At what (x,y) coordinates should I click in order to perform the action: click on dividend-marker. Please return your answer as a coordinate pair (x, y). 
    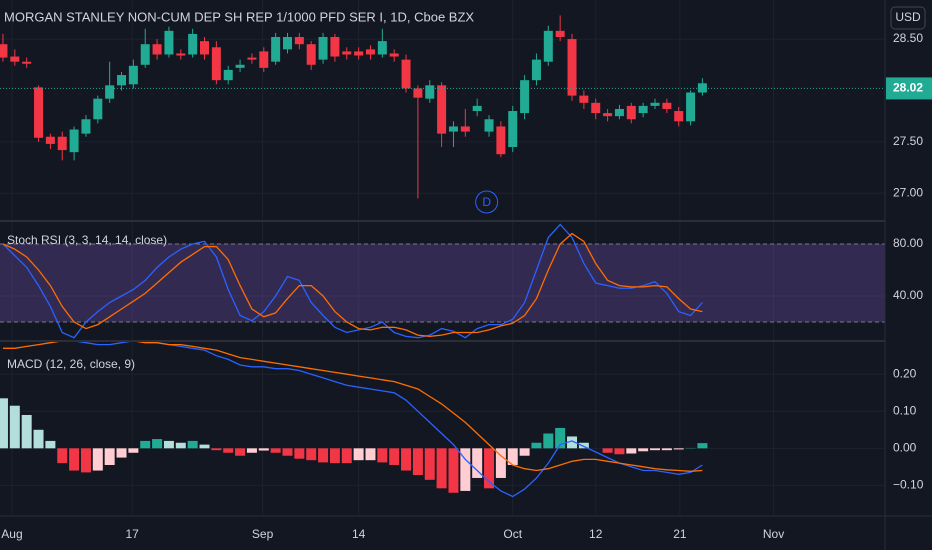
    Looking at the image, I should click on (487, 202).